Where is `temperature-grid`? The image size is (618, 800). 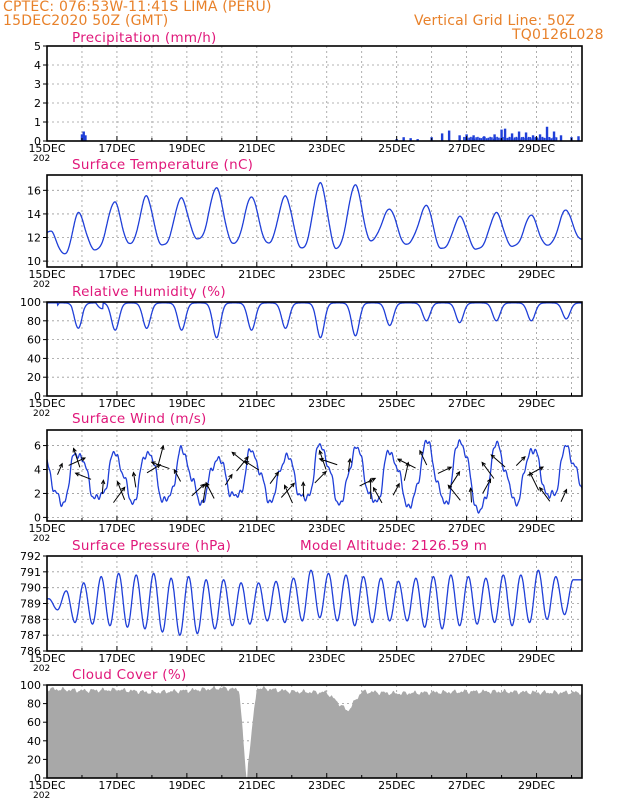 temperature-grid is located at coordinates (314, 221).